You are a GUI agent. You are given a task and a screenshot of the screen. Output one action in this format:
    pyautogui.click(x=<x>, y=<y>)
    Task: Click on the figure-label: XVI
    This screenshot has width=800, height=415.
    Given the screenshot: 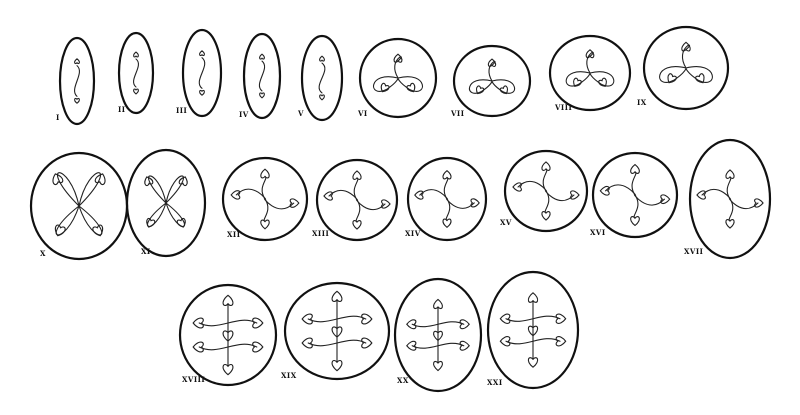 What is the action you would take?
    pyautogui.click(x=598, y=232)
    